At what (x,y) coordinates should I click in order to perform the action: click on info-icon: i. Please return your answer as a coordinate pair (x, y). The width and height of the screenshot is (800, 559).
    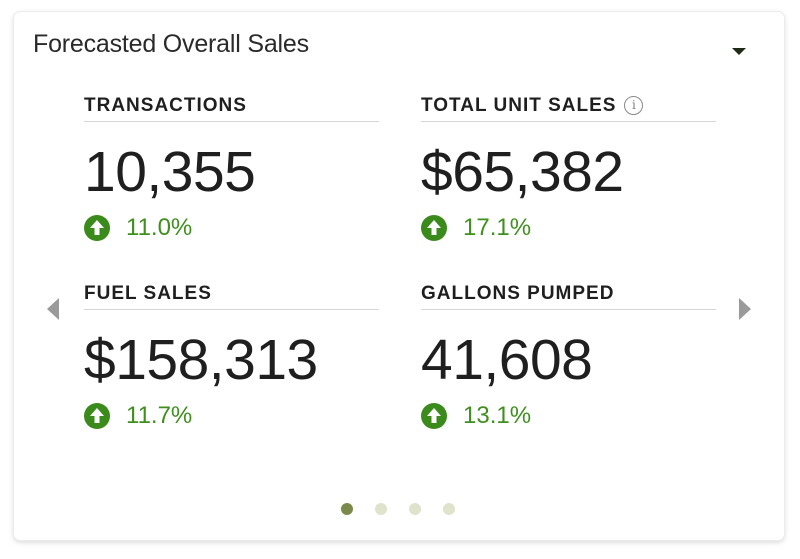
    Looking at the image, I should click on (634, 105).